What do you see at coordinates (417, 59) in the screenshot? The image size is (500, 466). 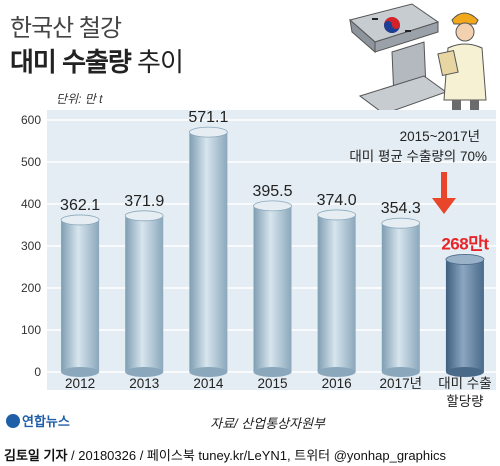 I see `steel-worker-illustration` at bounding box center [417, 59].